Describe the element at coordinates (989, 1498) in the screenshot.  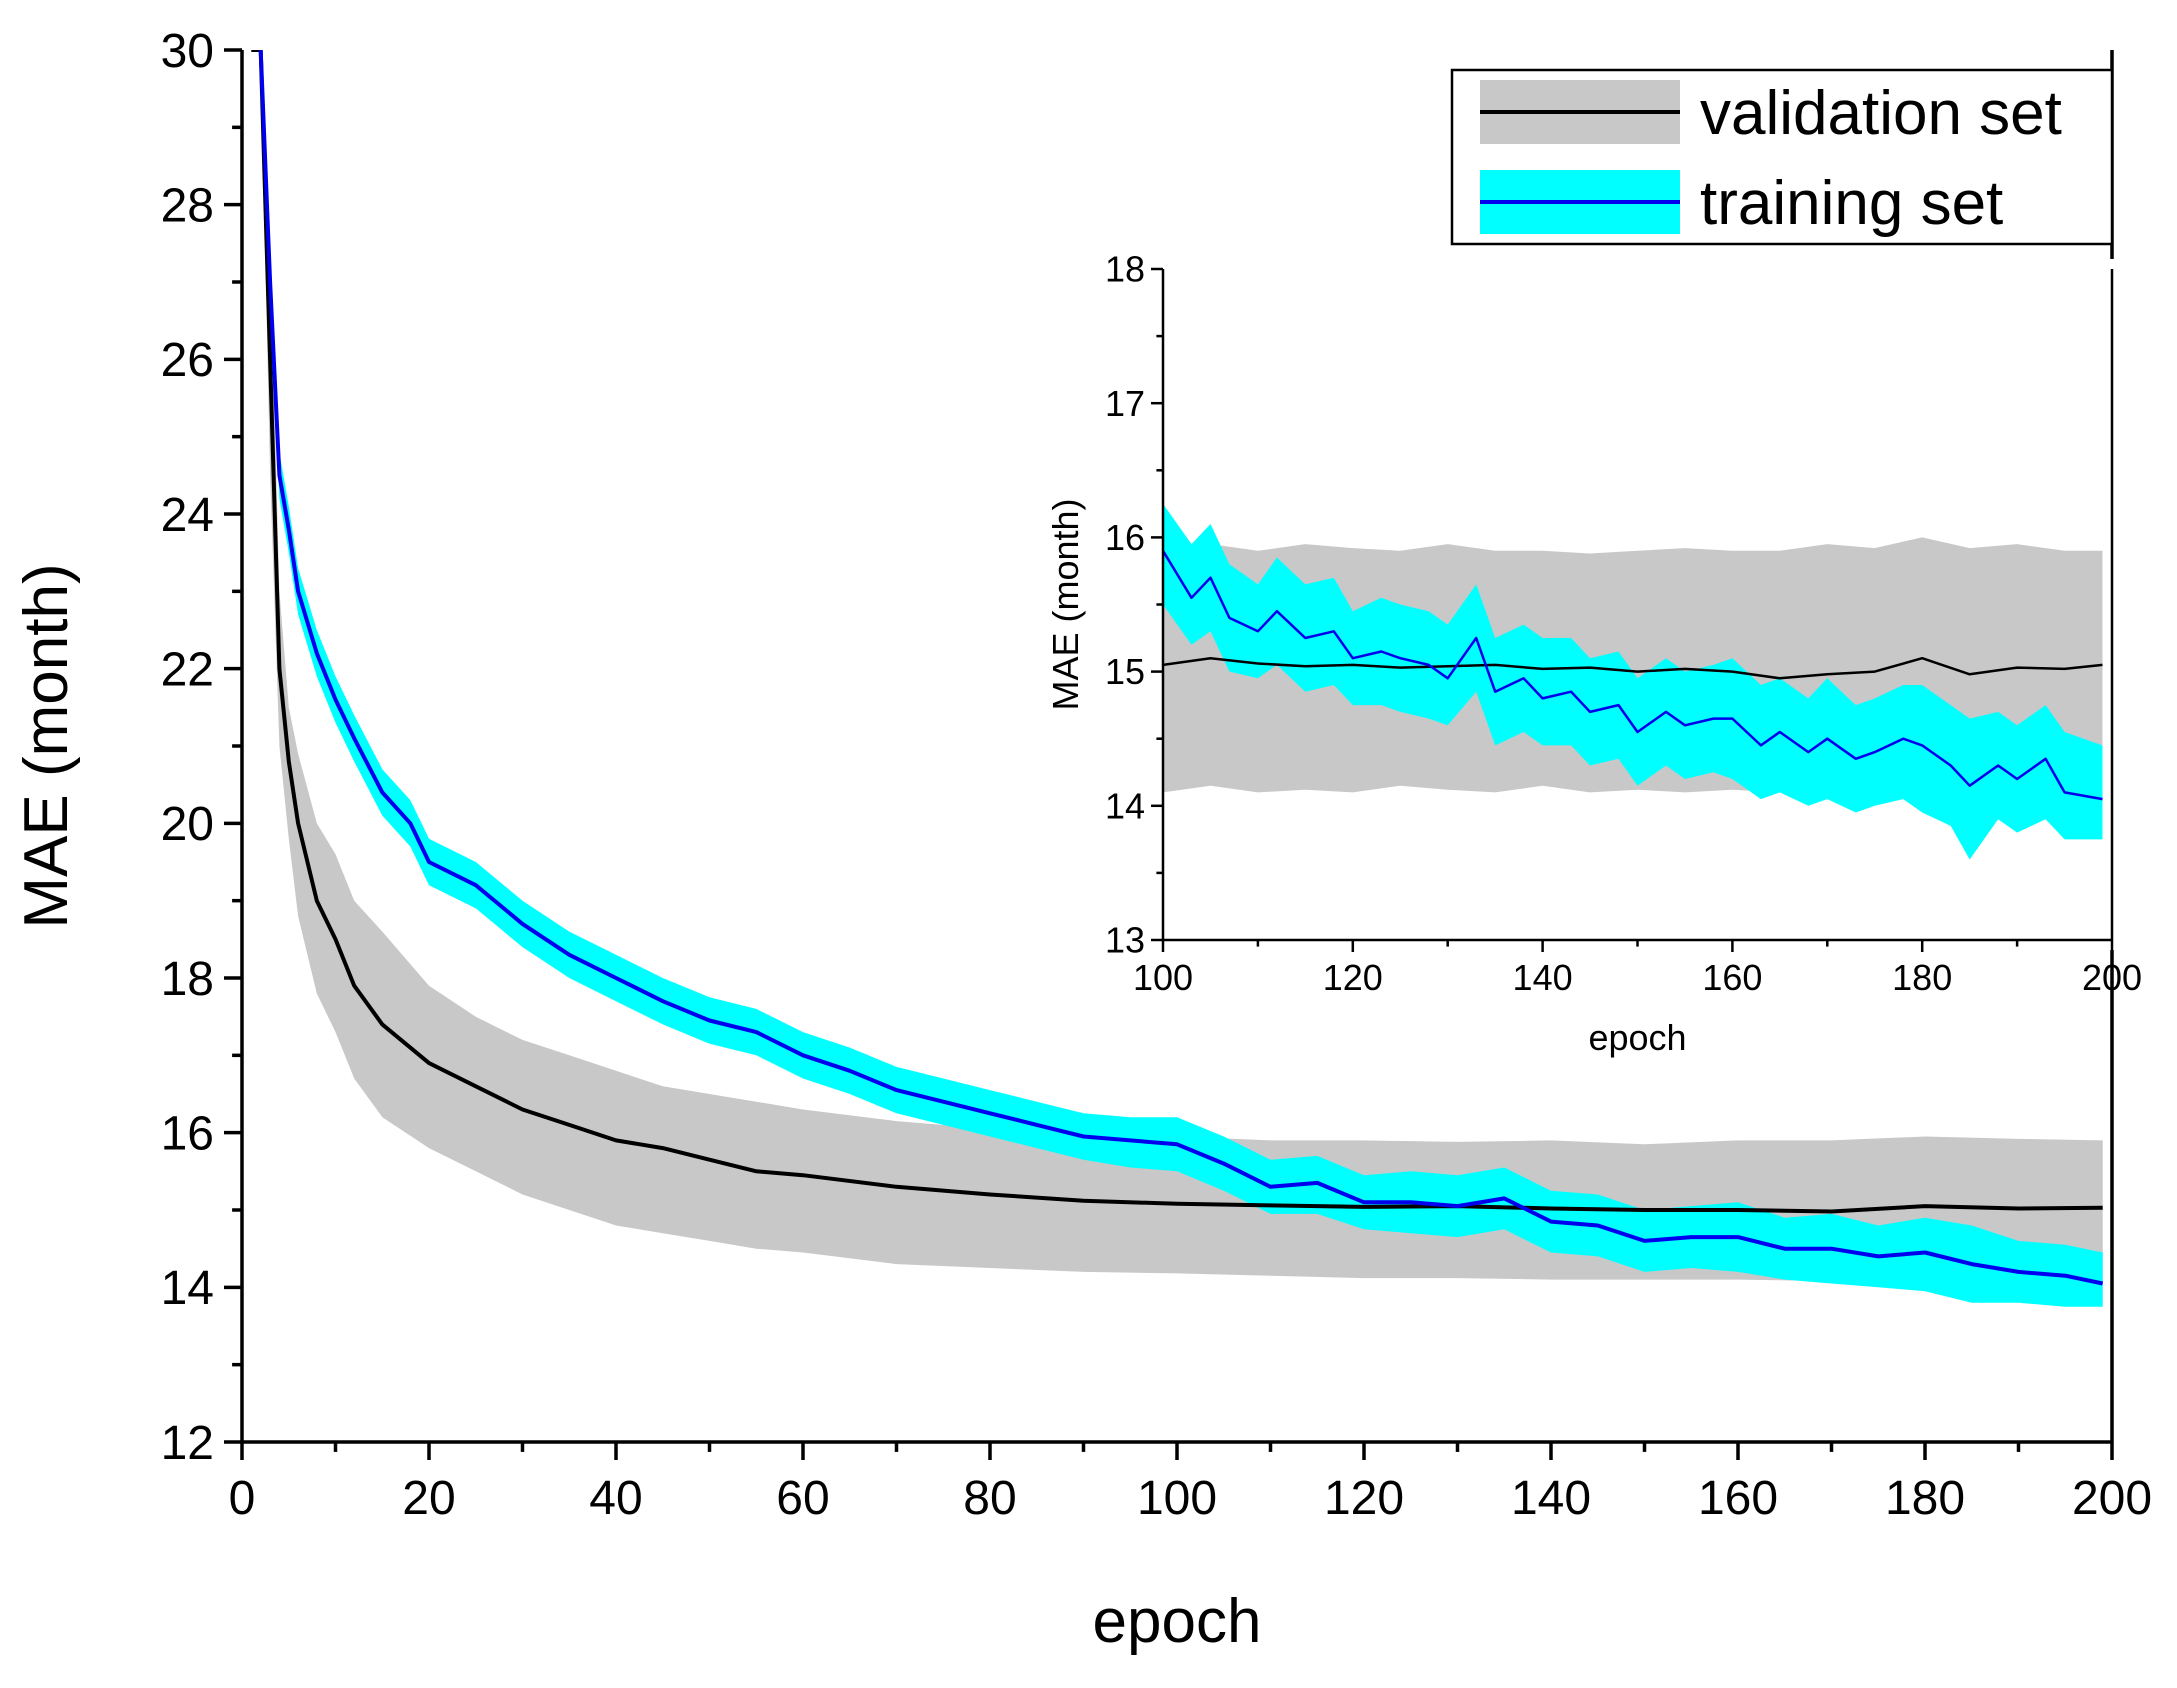
I see `x-tick-label: 80` at that location.